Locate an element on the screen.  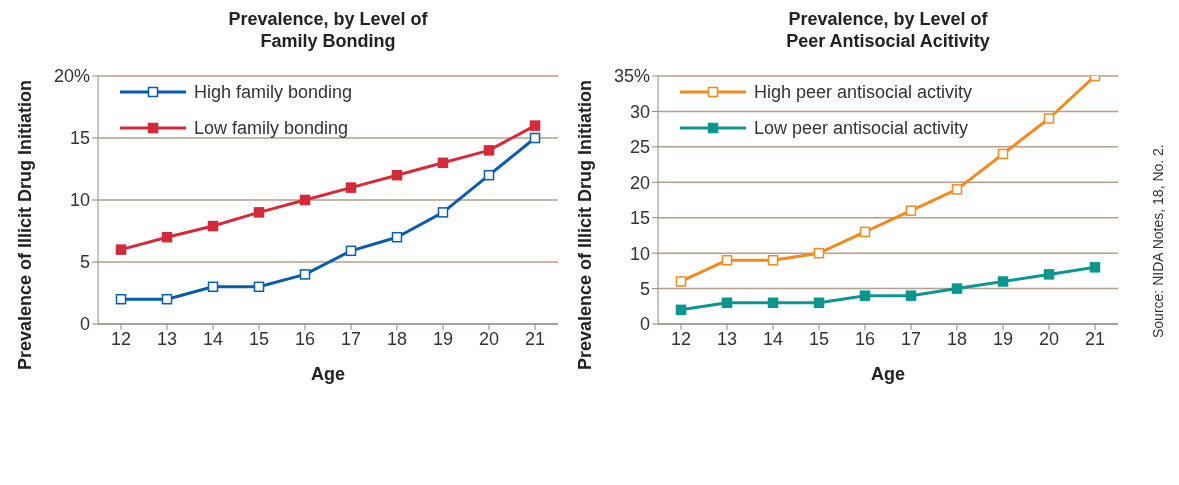
legend-label: Low family bonding is located at coordinates (271, 128).